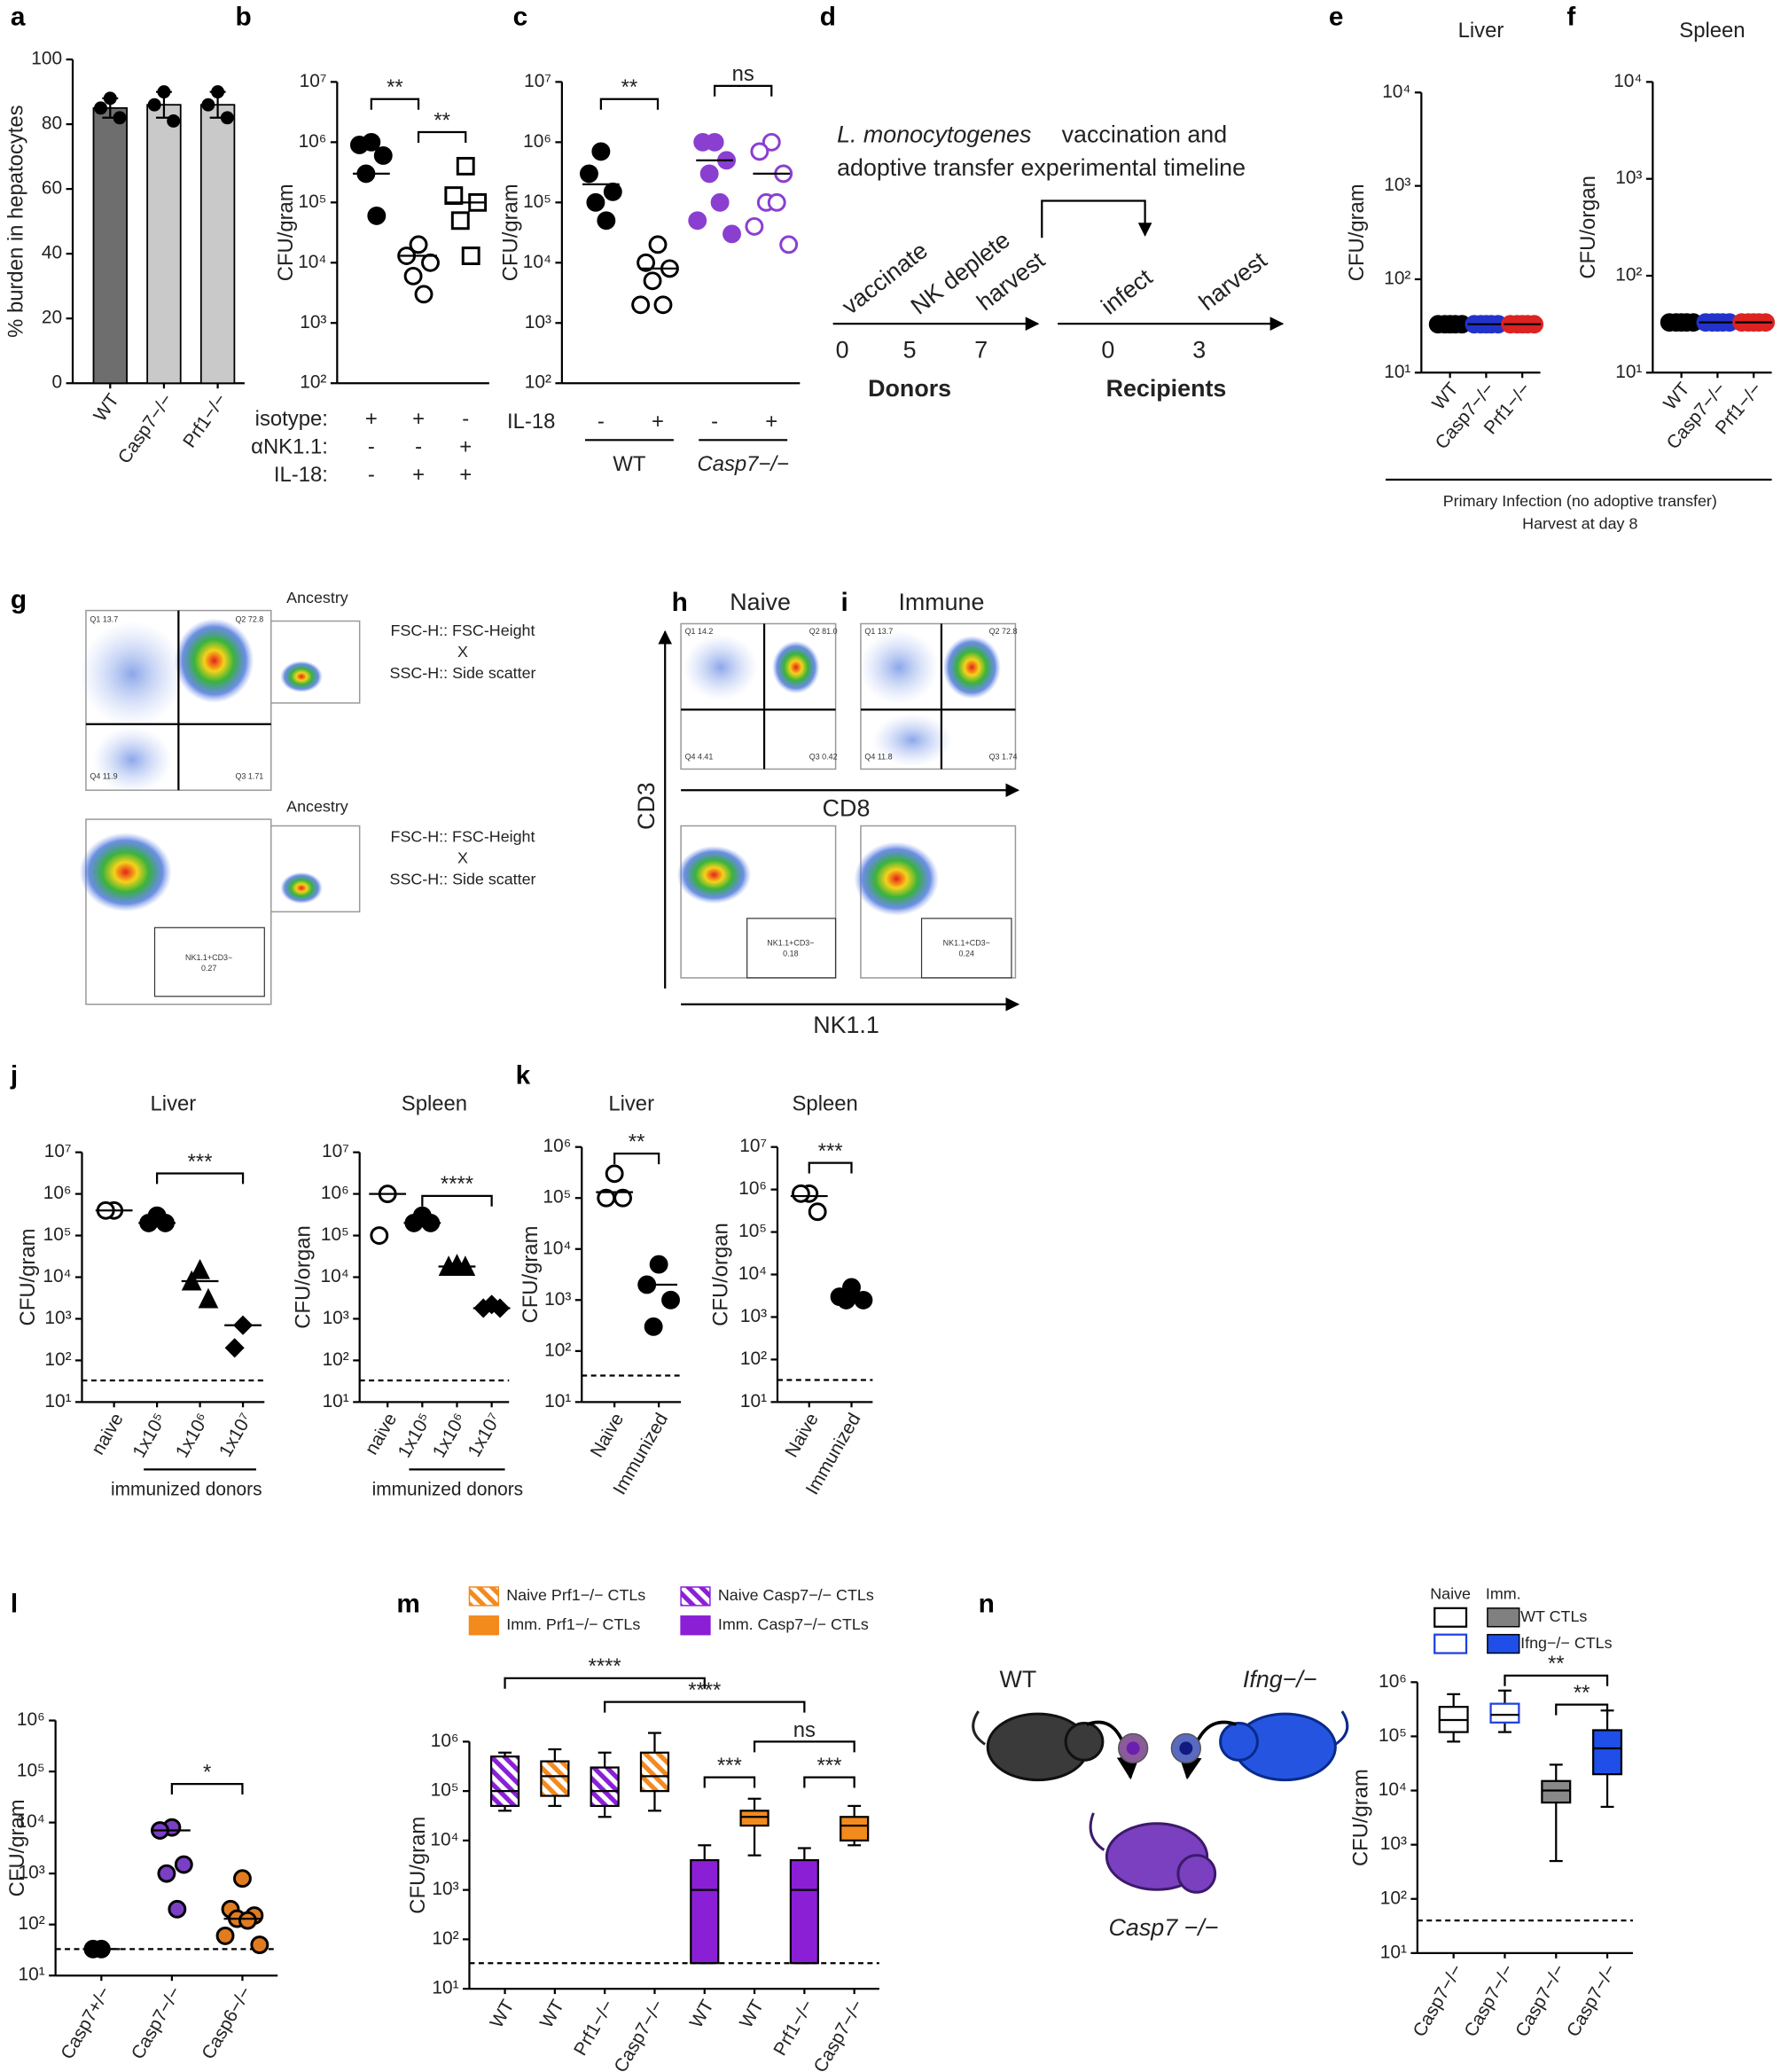 The height and width of the screenshot is (2072, 1781). I want to click on x-tick-label: 1x10⁷, so click(235, 1435).